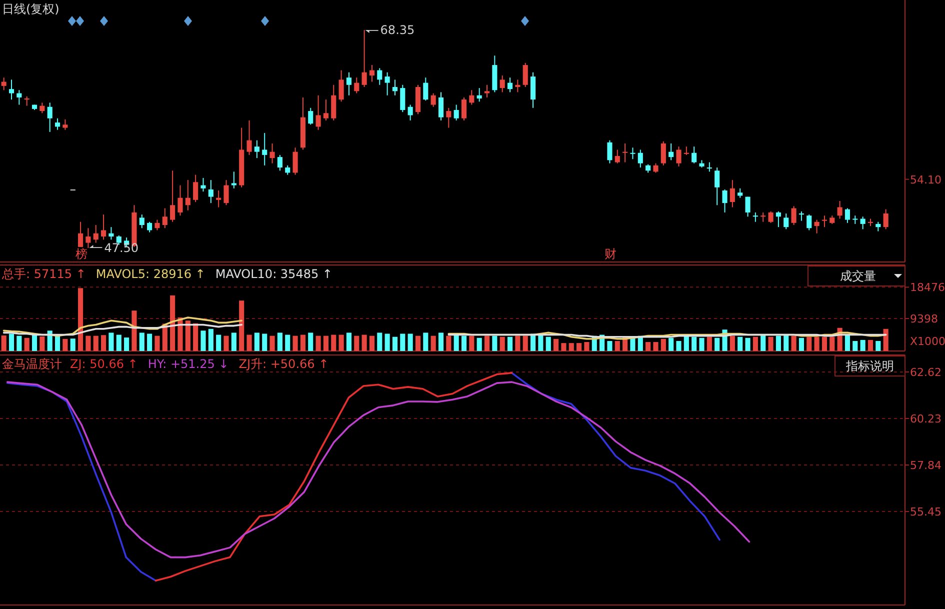 Image resolution: width=945 pixels, height=609 pixels. I want to click on series-label: 总手: 57115 ↑, so click(43, 274).